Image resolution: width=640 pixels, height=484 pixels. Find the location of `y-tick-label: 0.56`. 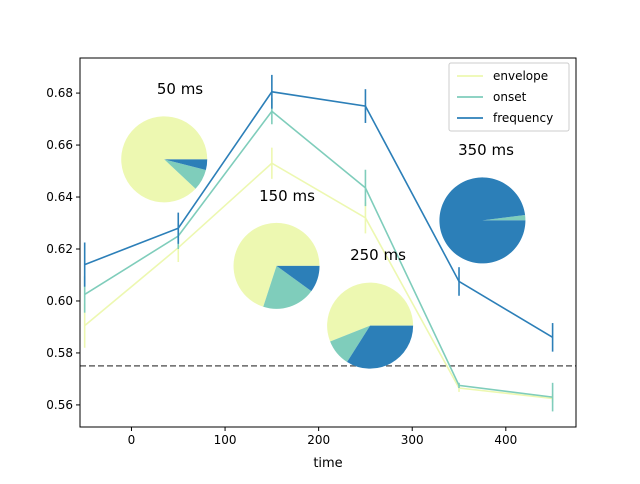

y-tick-label: 0.56 is located at coordinates (59, 405).